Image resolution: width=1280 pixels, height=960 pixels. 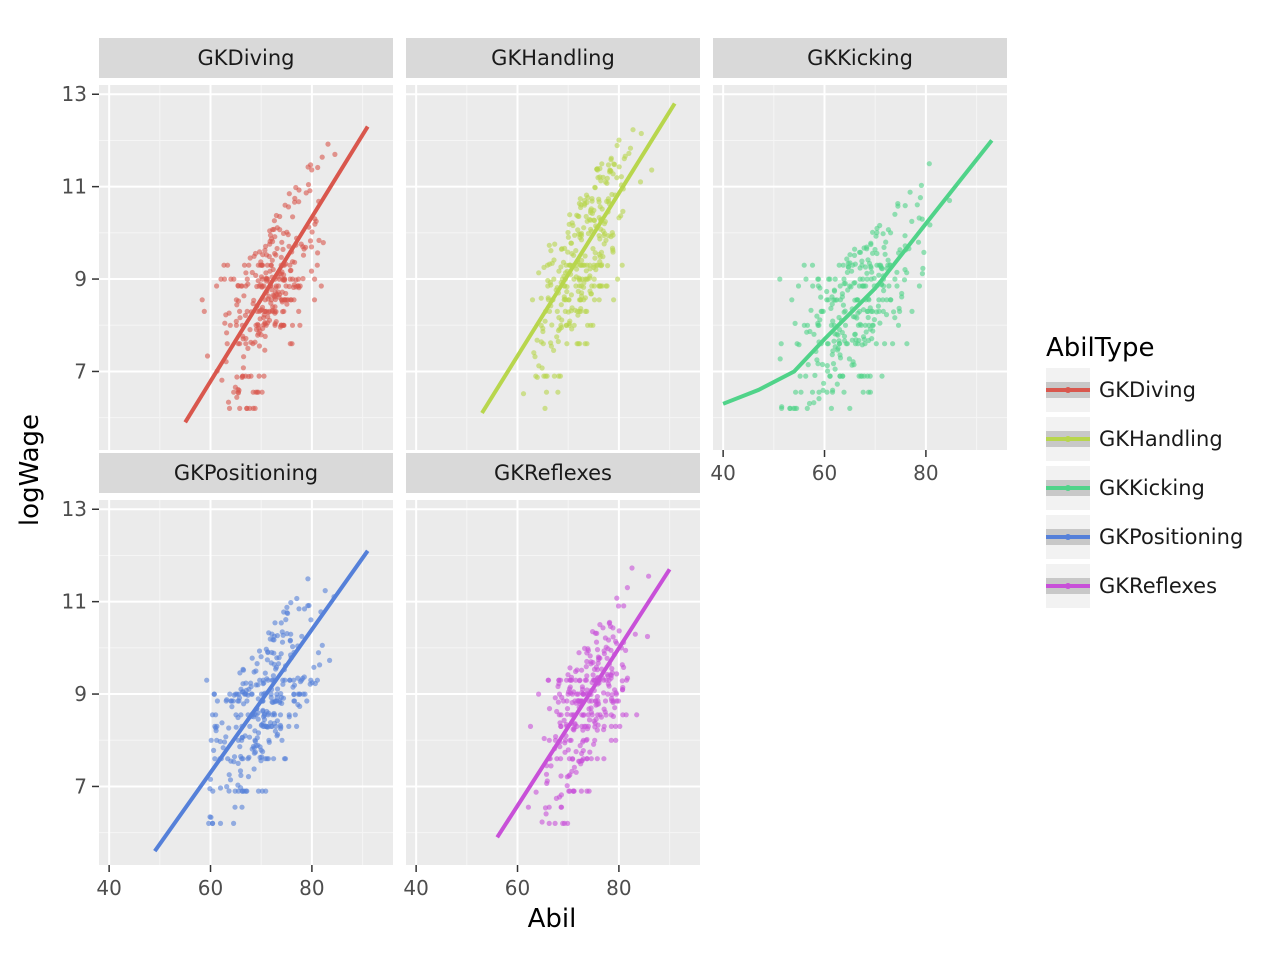 I want to click on legend-label: GKHandling, so click(x=1161, y=439).